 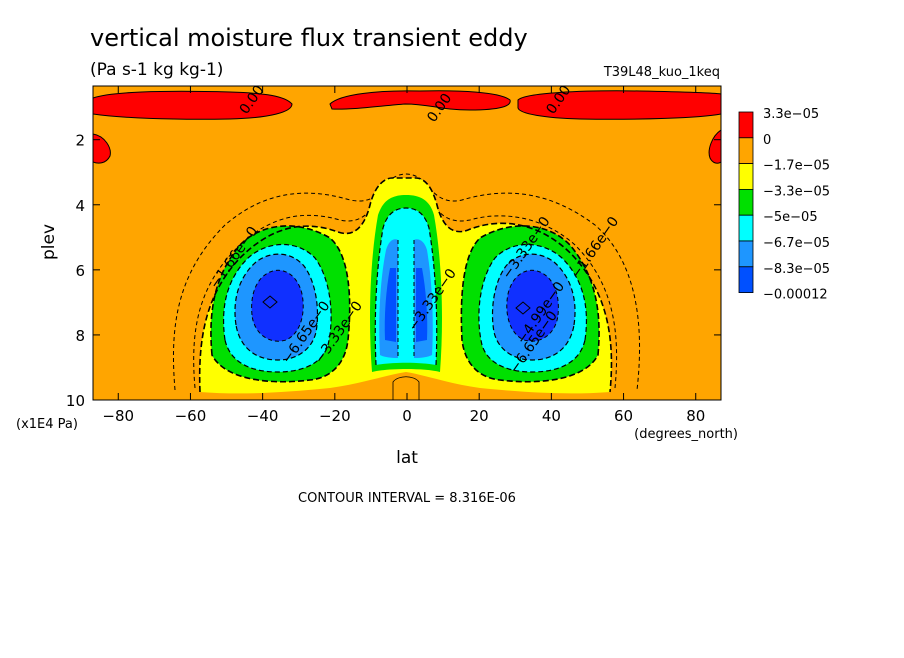 What do you see at coordinates (791, 114) in the screenshot?
I see `colorbar-label: 3.3e−05` at bounding box center [791, 114].